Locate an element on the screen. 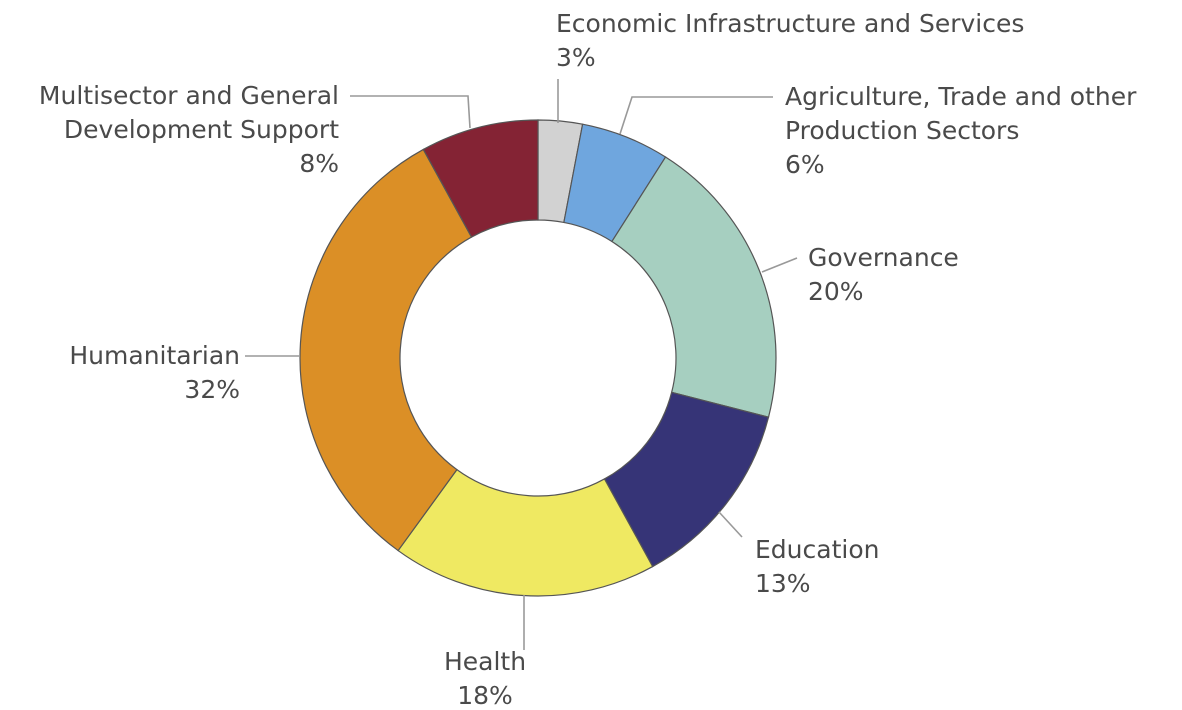 The width and height of the screenshot is (1182, 710). pct-label-governance: 20% is located at coordinates (836, 291).